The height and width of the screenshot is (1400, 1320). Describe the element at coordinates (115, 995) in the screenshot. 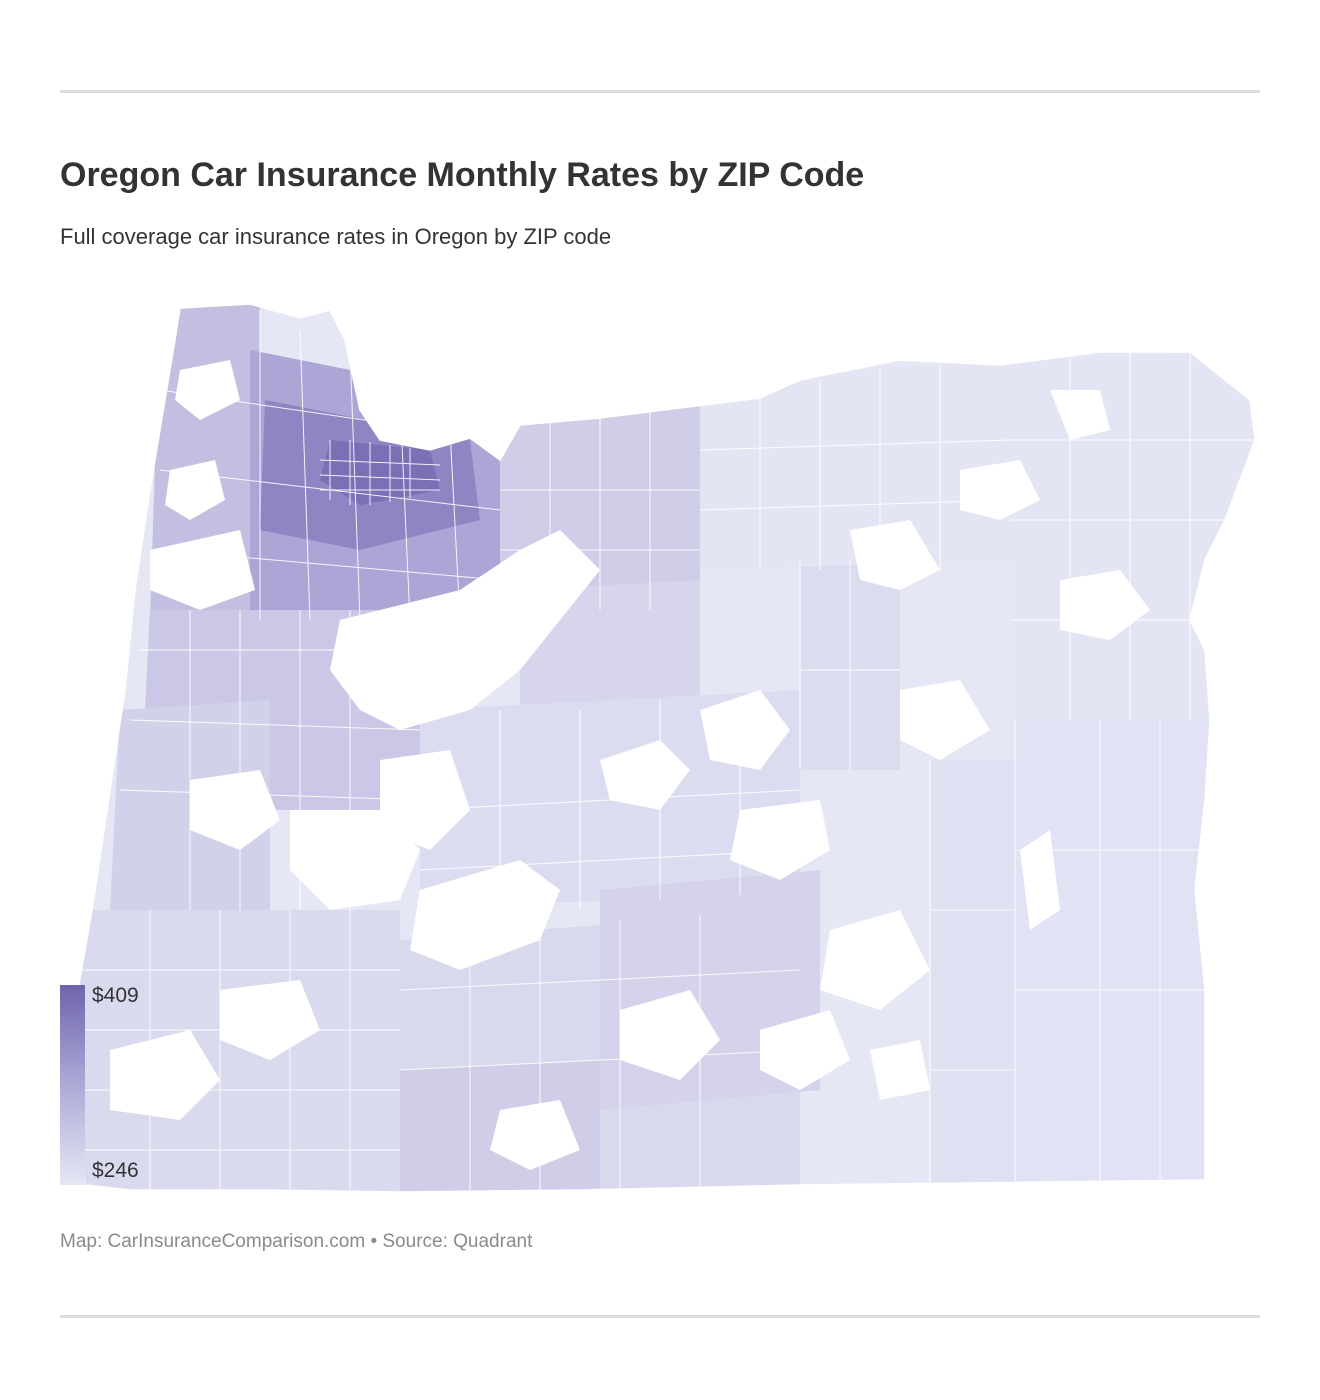

I see `legend-max-label: $409` at that location.